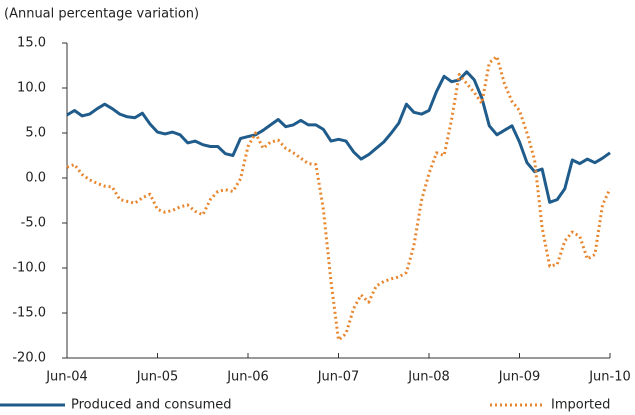  Describe the element at coordinates (31, 43) in the screenshot. I see `y-tick-label: 15.0` at that location.